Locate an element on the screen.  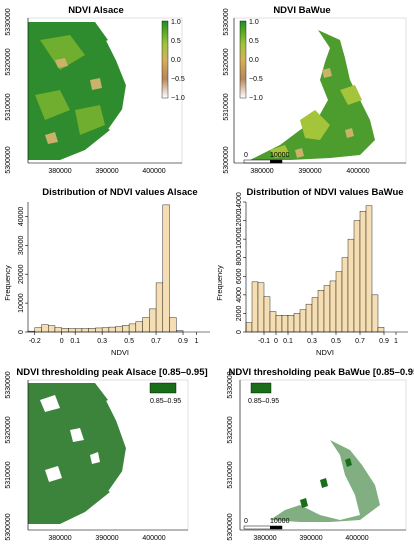
x-tick-label: 0.9 is located at coordinates (384, 341).